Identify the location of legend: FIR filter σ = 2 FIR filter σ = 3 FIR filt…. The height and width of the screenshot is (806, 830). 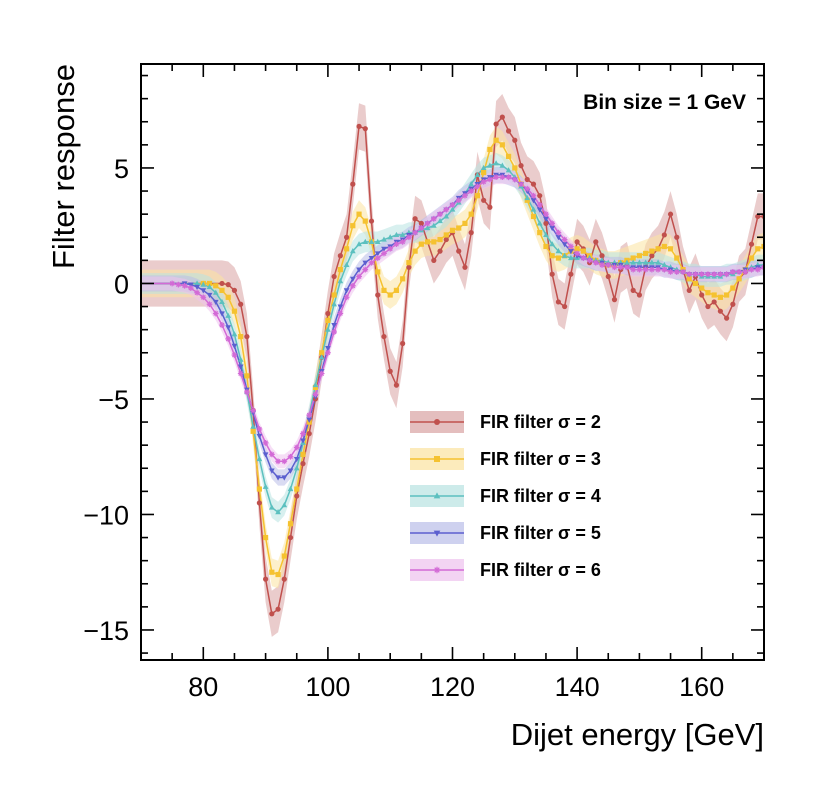
(505, 496).